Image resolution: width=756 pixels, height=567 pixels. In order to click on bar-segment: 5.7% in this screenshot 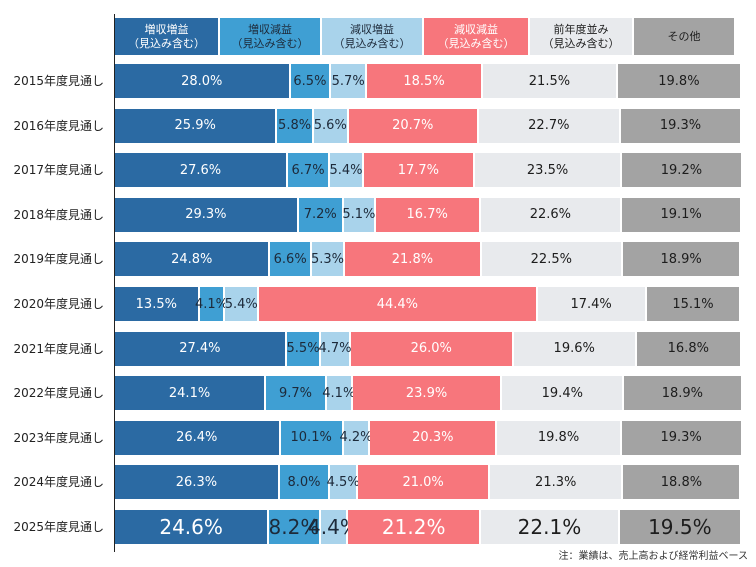, I will do `click(348, 81)`.